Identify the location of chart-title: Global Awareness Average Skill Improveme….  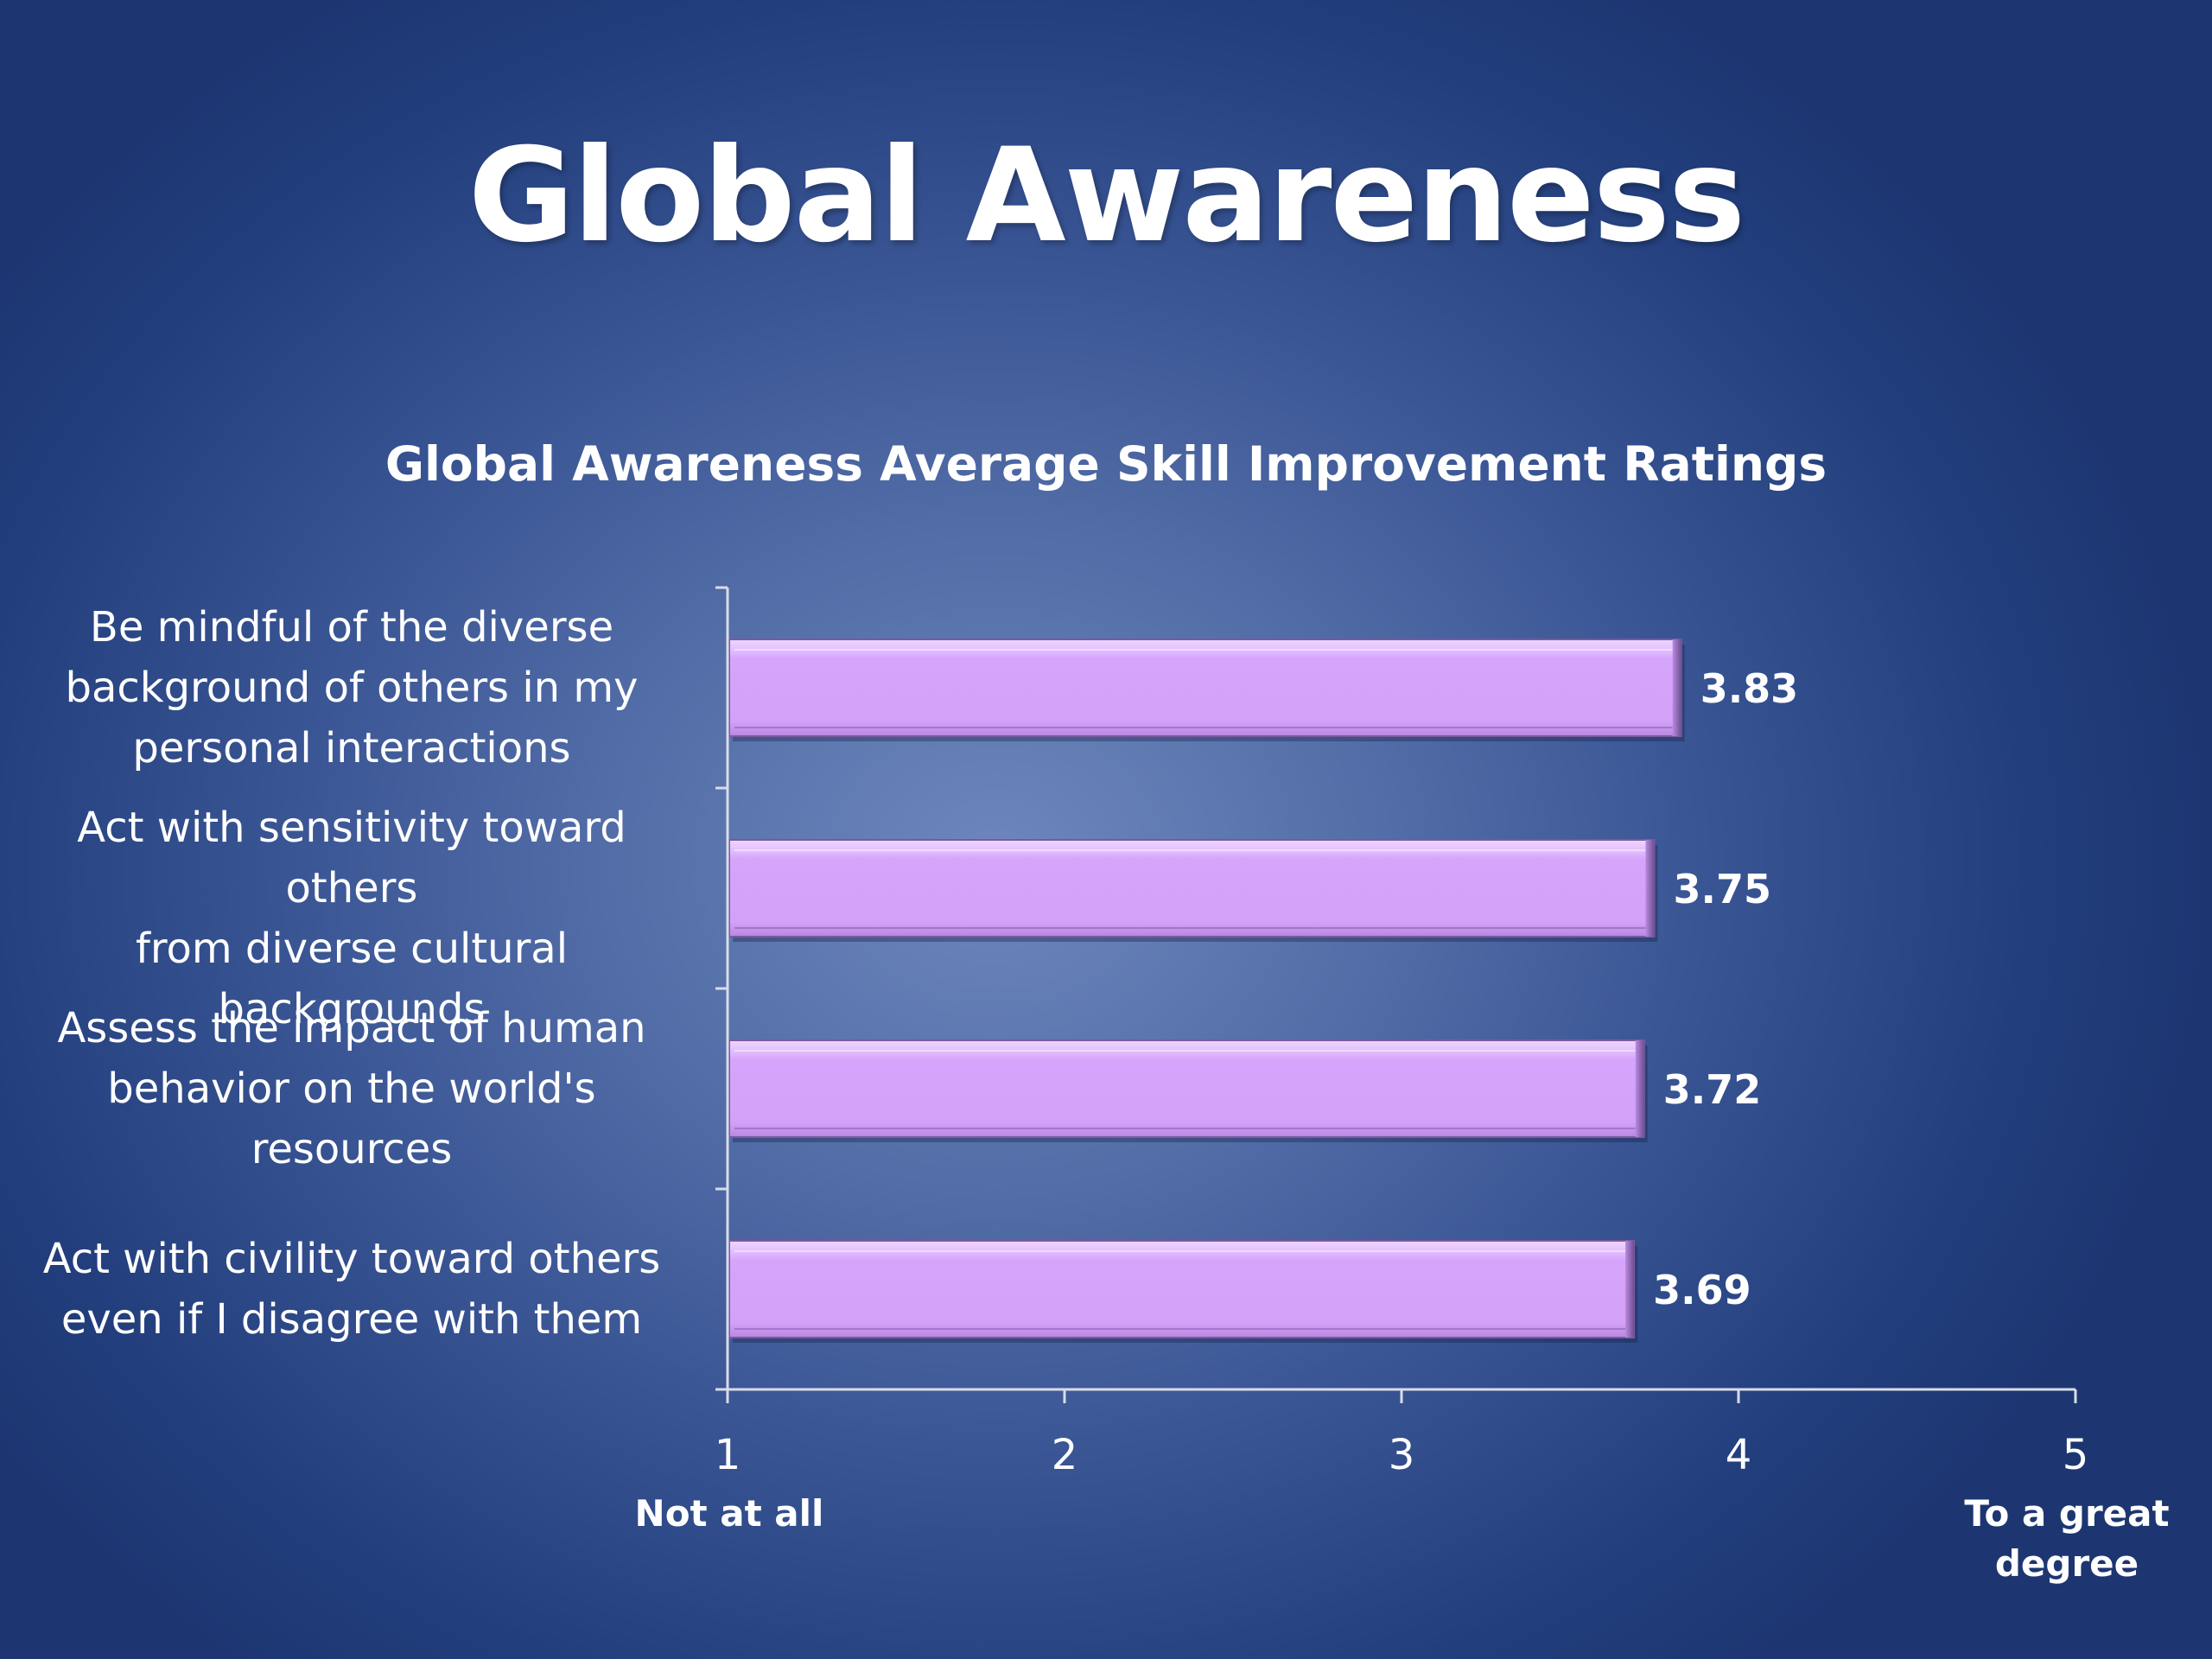
(1106, 464).